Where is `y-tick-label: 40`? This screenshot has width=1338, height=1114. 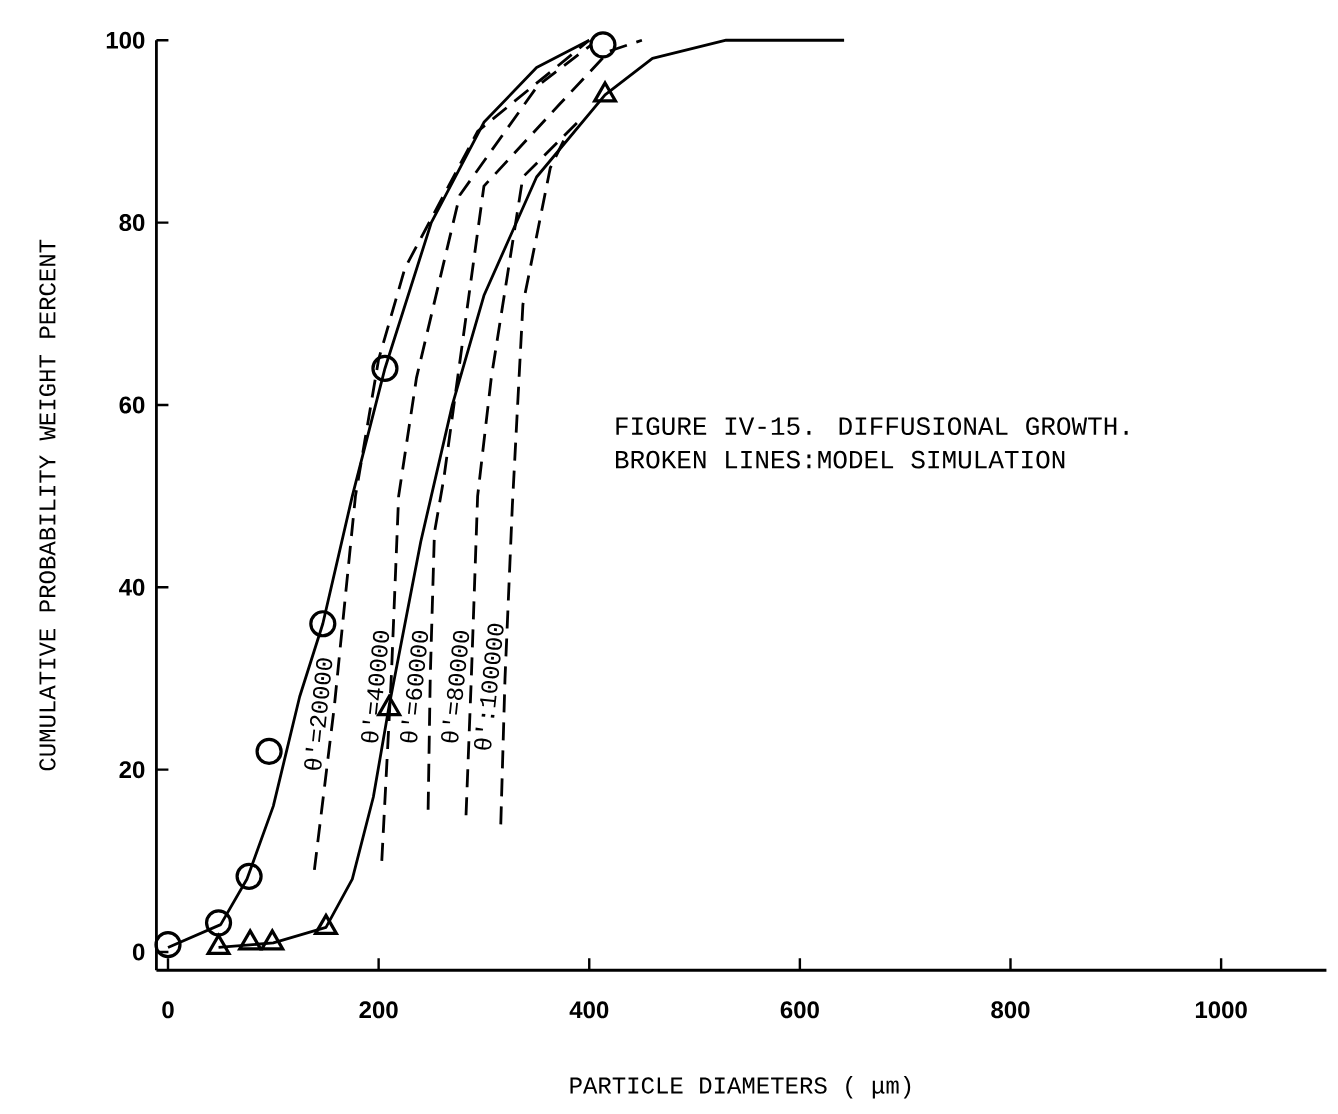
y-tick-label: 40 is located at coordinates (132, 587).